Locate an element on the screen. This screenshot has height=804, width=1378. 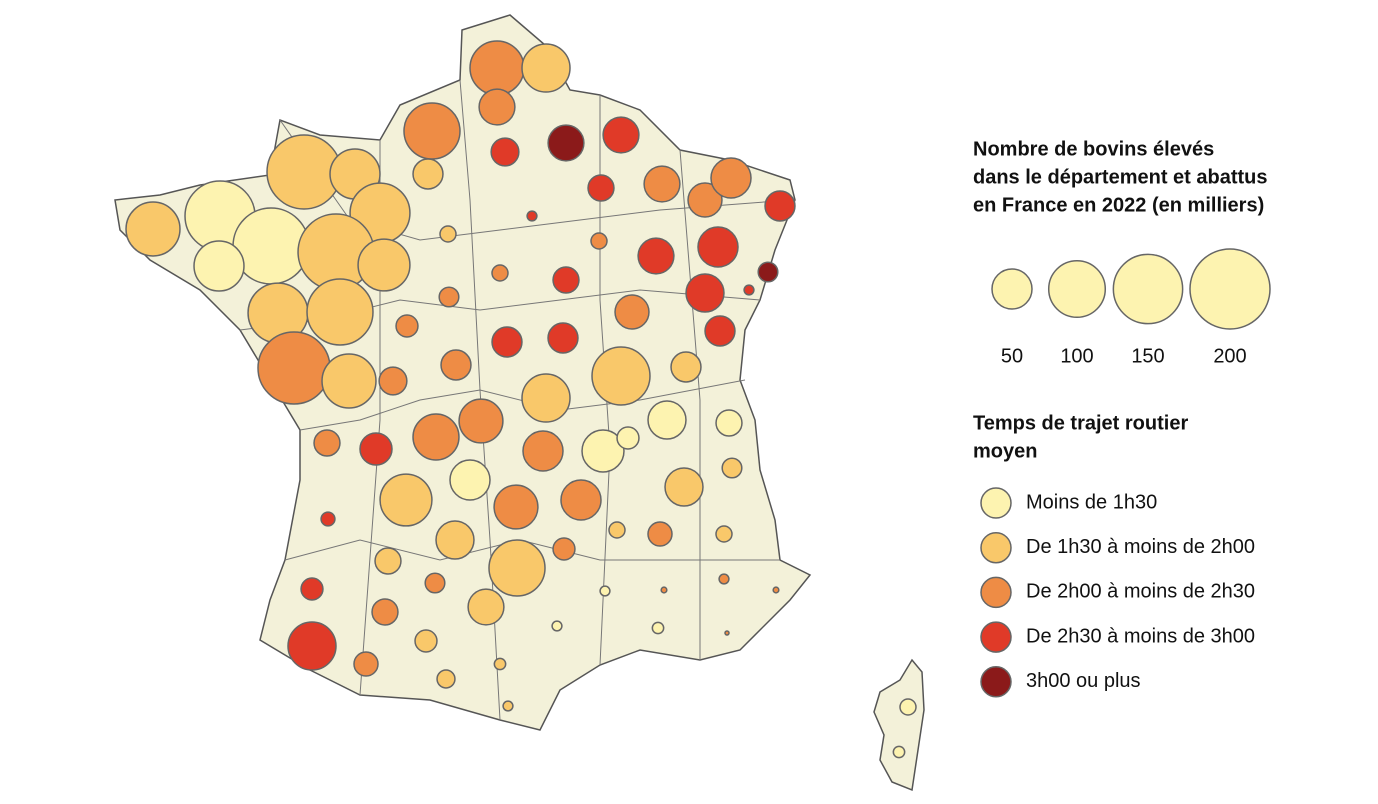
color-legend-label: Moins de 1h30 is located at coordinates (1091, 502).